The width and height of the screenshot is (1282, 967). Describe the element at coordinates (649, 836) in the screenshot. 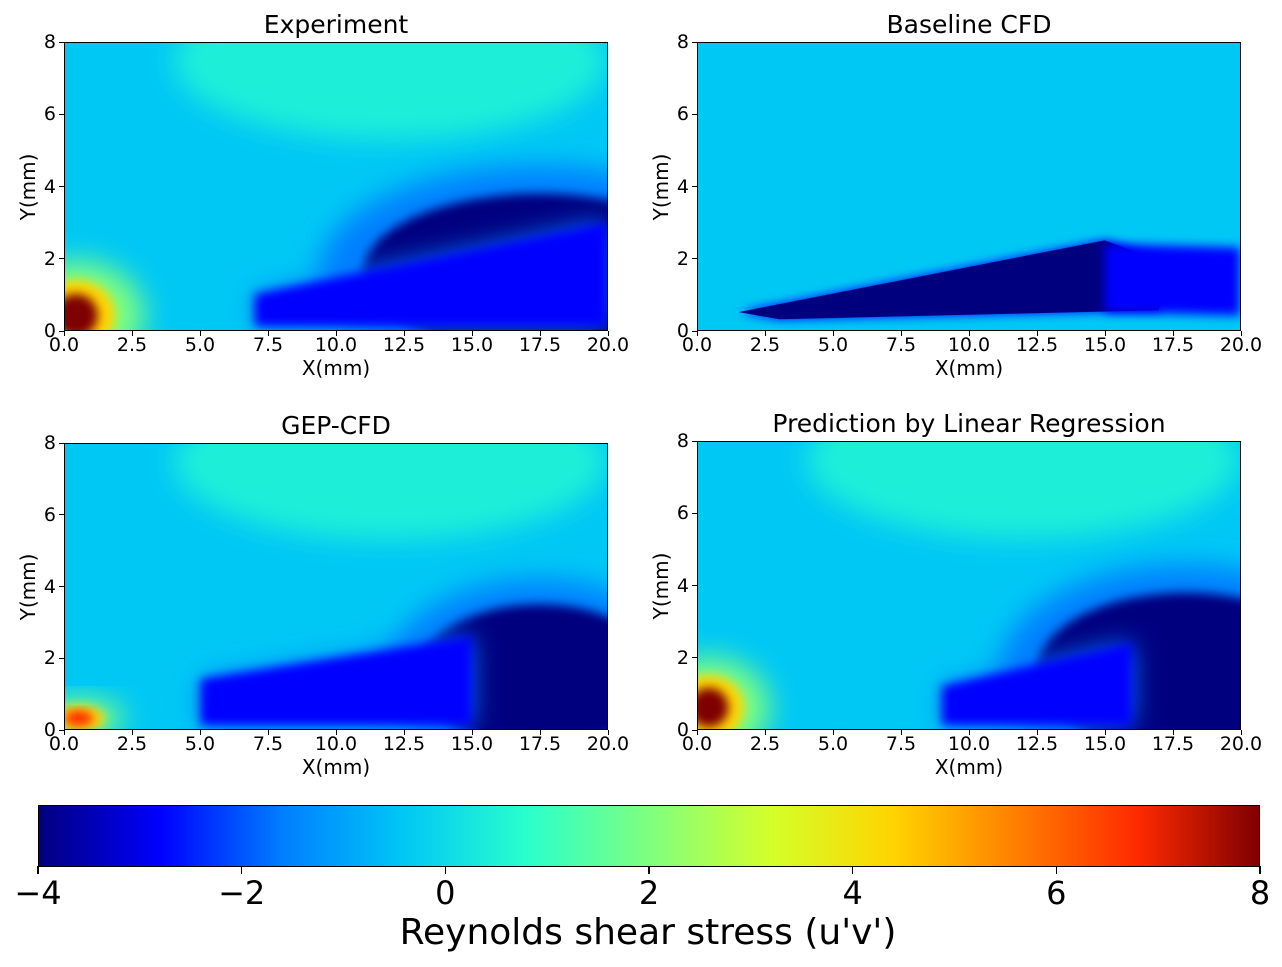

I see `colorbar` at that location.